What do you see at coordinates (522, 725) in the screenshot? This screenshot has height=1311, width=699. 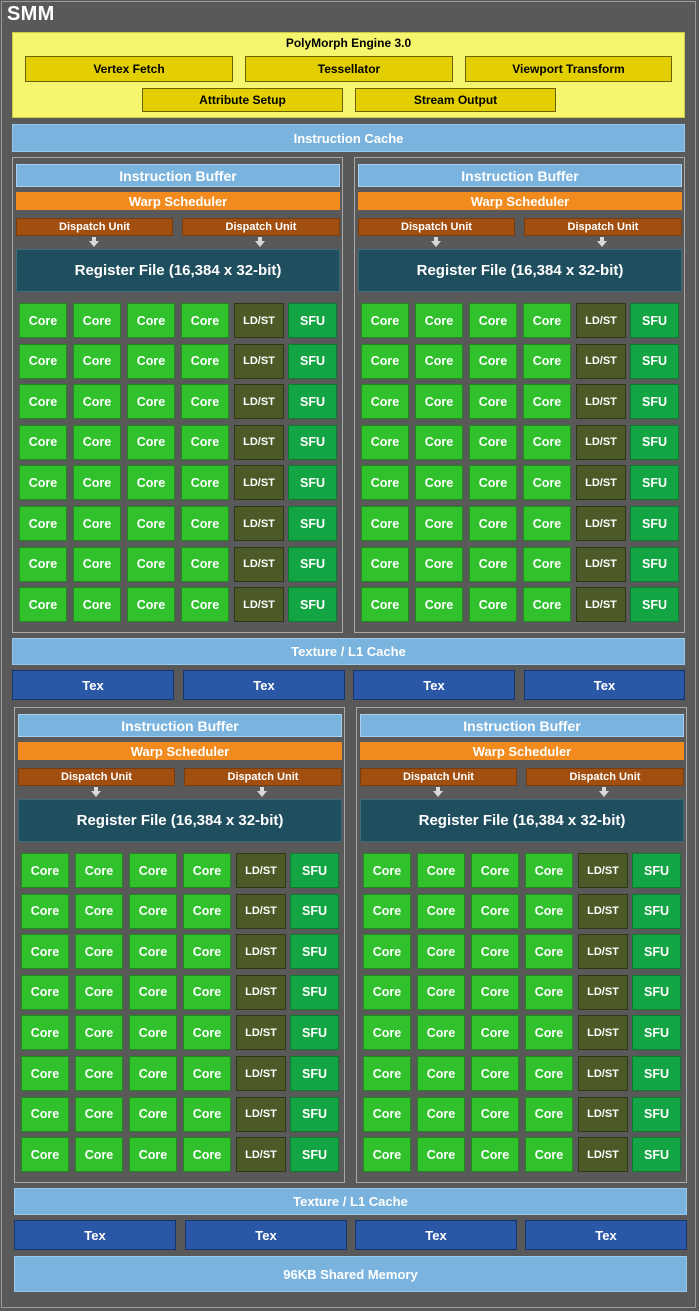 I see `instruction-buffer: Instruction Buffer` at bounding box center [522, 725].